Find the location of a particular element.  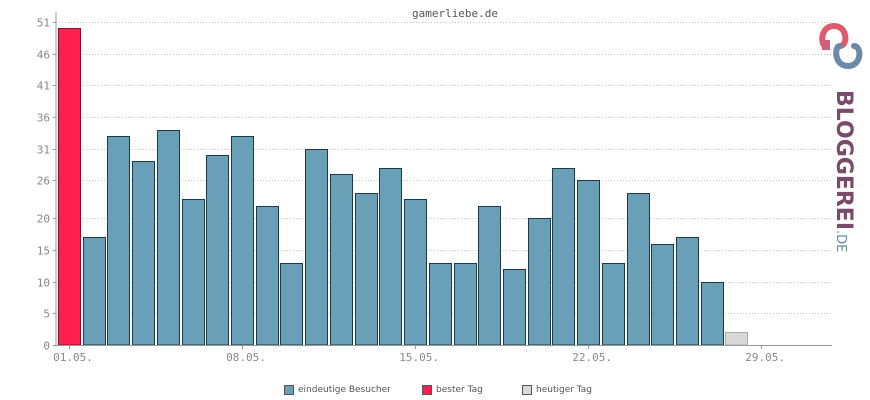

y-axis-ticks: 0 5 10 15 20 26 31 36 41 46 51 is located at coordinates (46, 185).